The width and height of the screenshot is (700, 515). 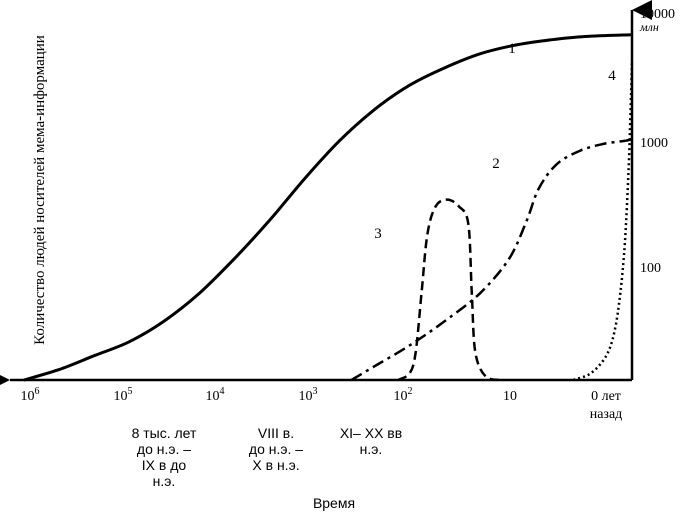 I want to click on epoch-label-line: IX в до, so click(x=164, y=465).